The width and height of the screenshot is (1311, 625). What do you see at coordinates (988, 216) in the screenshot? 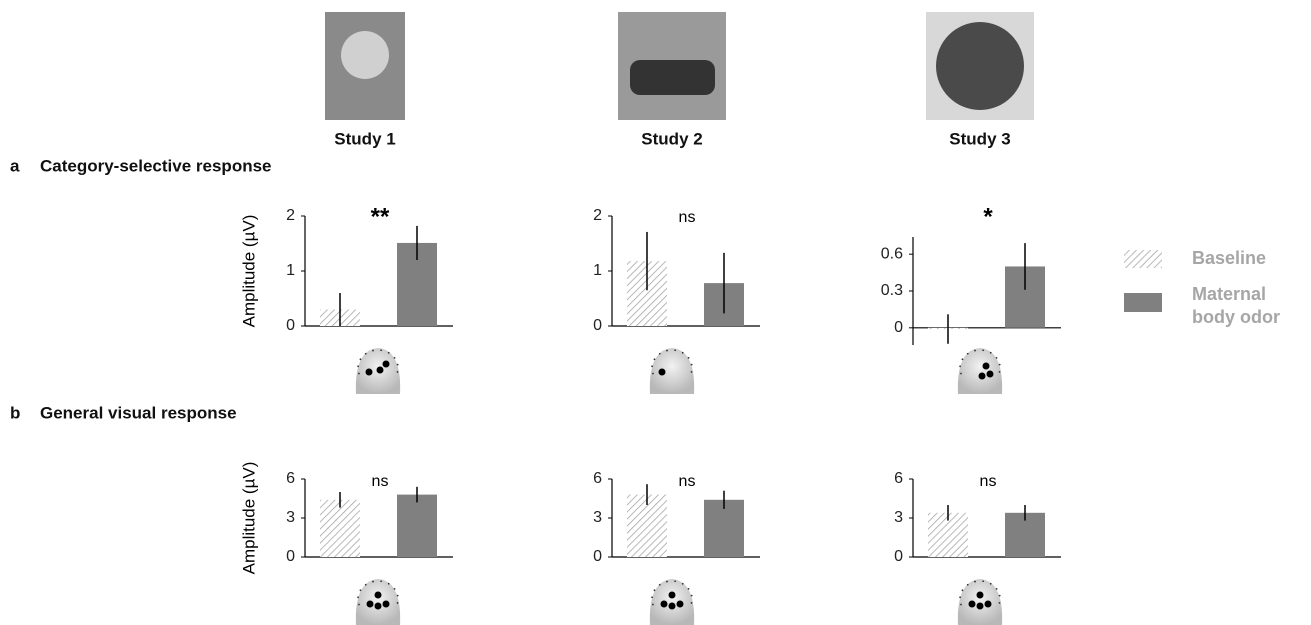
I see `significance: *` at bounding box center [988, 216].